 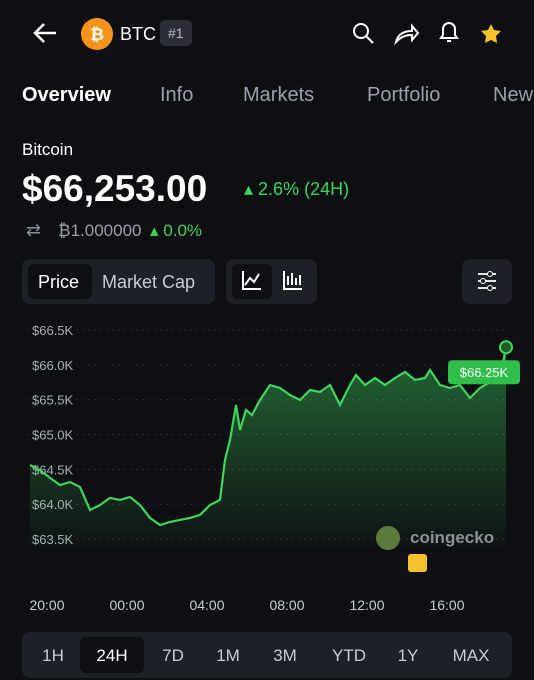 I want to click on price: $66,253.00, so click(x=115, y=188).